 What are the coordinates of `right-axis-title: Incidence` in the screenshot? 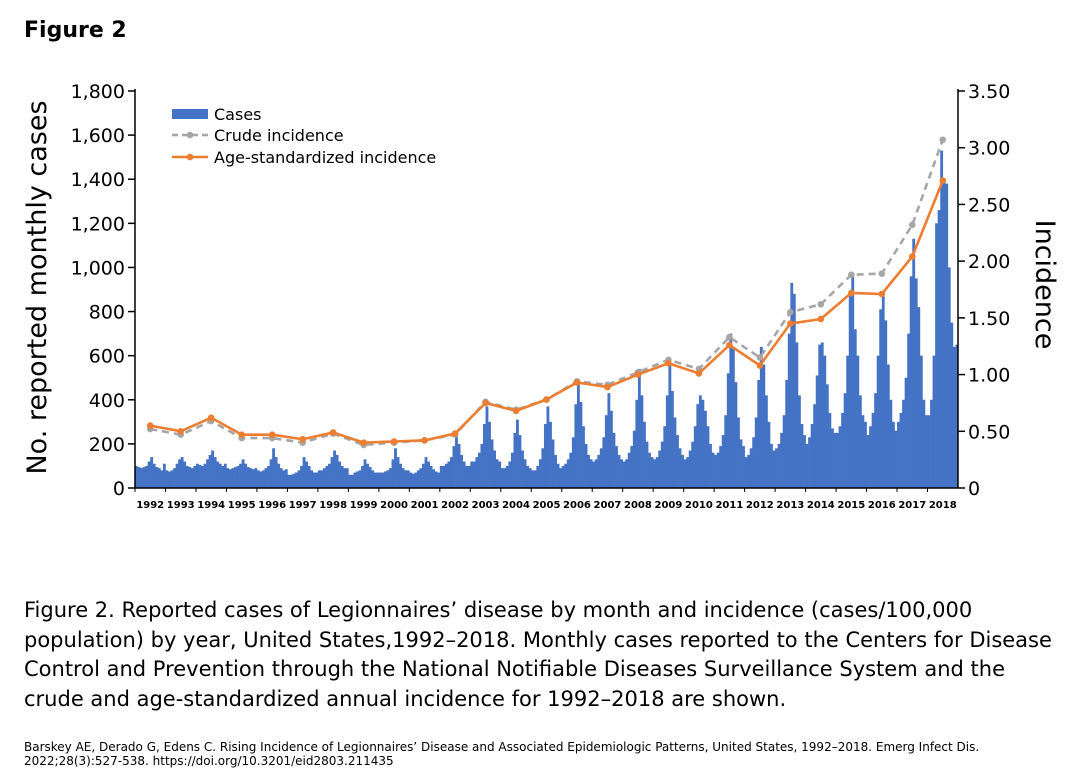 It's located at (1044, 285).